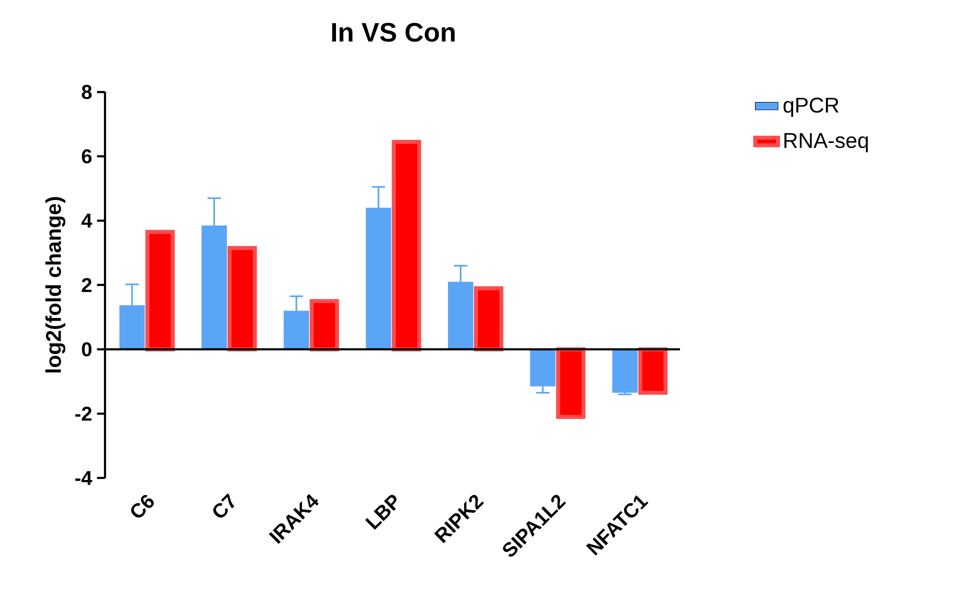 This screenshot has height=603, width=961. Describe the element at coordinates (87, 92) in the screenshot. I see `y-tick-label: 8` at that location.